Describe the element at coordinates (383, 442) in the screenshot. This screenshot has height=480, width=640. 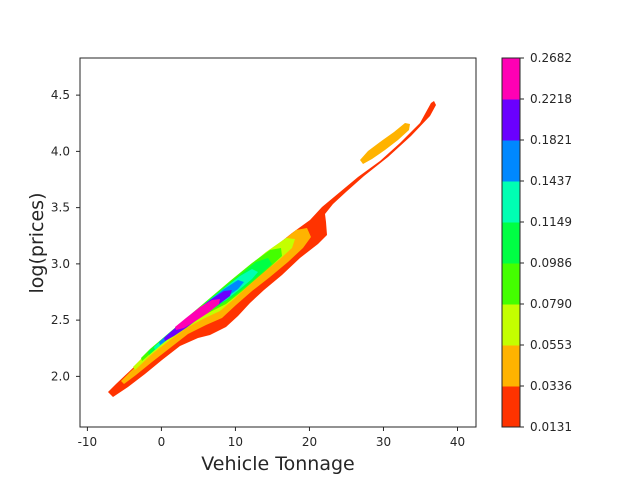
I see `x-tick-label: 30` at that location.